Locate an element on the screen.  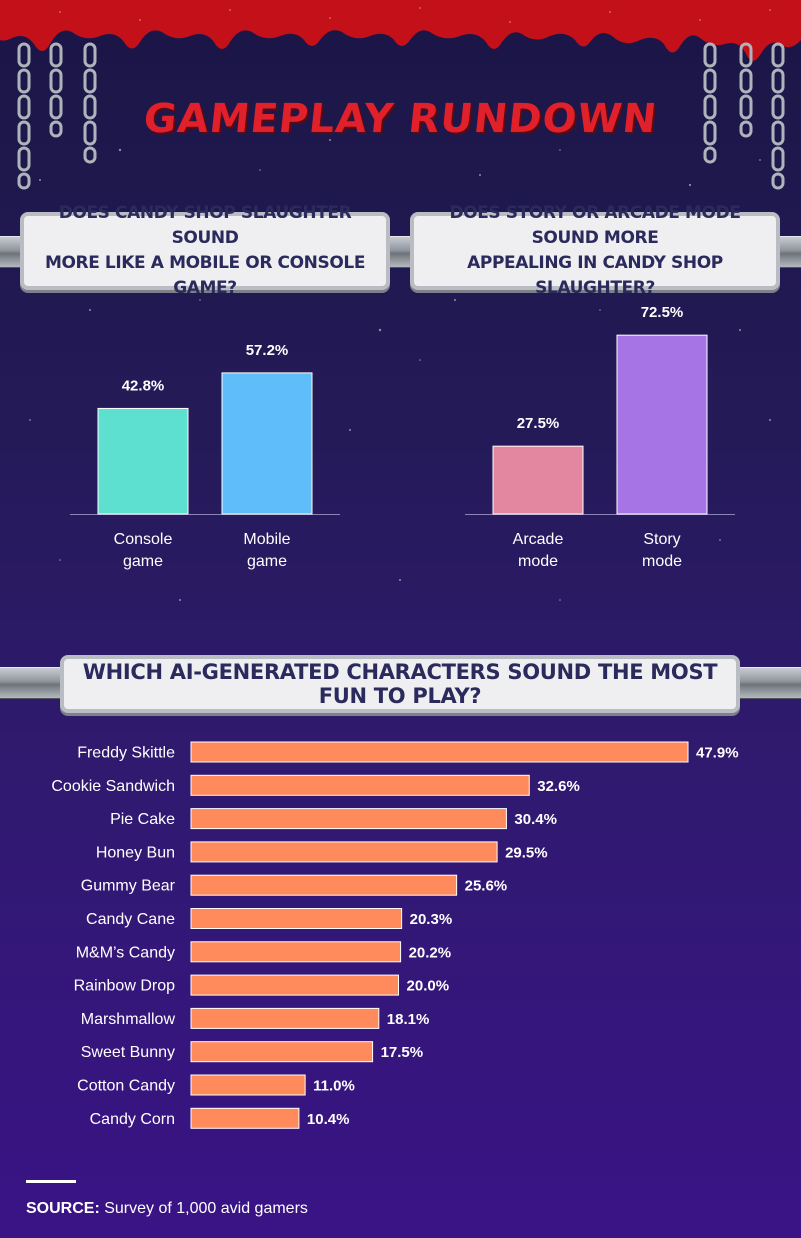
character-value-label: 20.3% is located at coordinates (431, 919).